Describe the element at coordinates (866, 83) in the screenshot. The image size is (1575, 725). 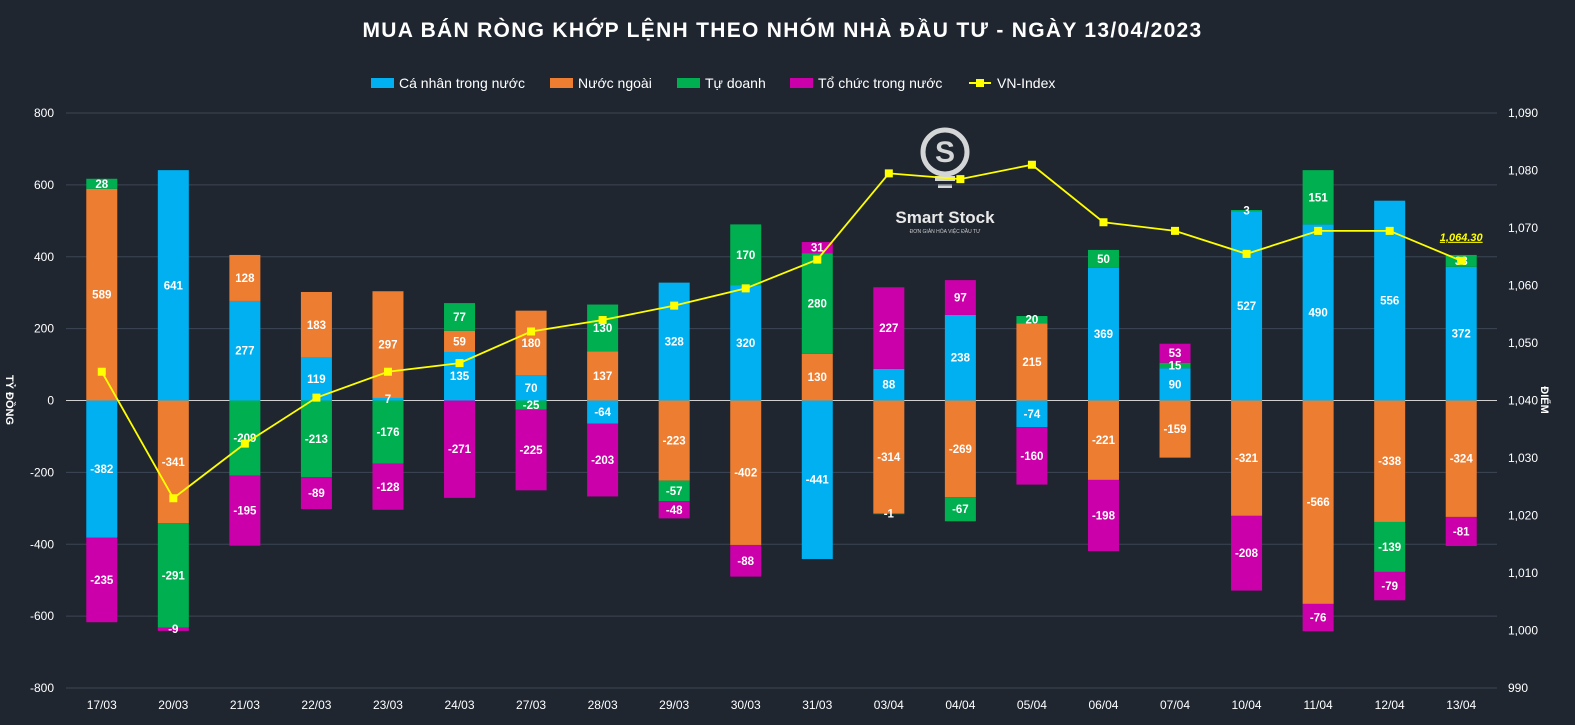
I see `legend-item: Tổ chức trong nước` at that location.